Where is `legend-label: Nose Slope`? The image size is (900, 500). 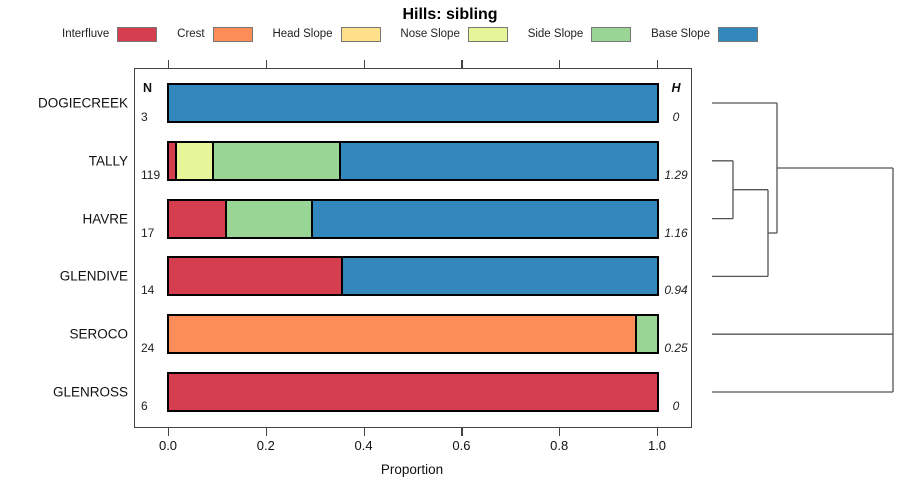 legend-label: Nose Slope is located at coordinates (430, 34).